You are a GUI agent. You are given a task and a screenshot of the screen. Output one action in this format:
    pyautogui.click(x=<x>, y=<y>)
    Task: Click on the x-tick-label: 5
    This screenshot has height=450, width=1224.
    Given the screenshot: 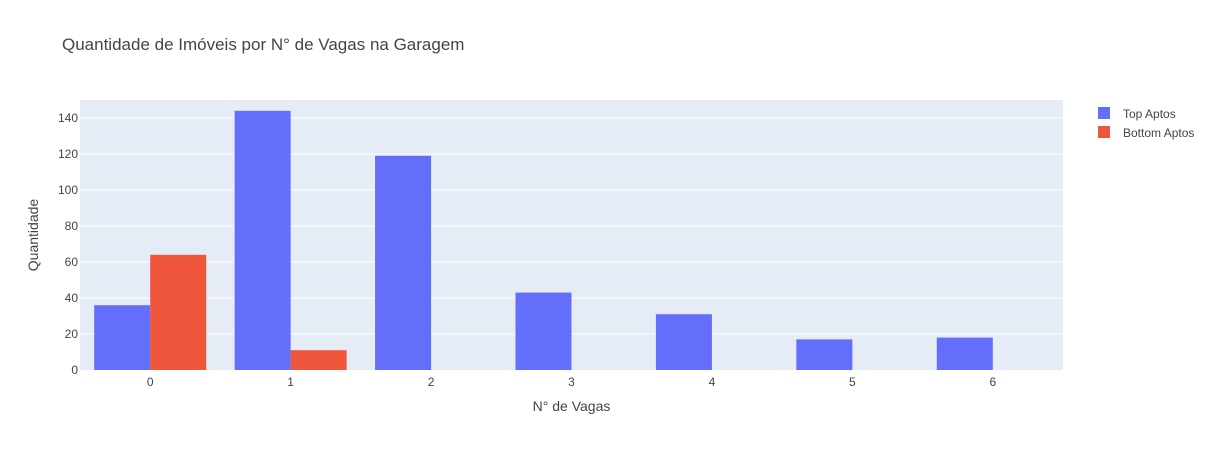 What is the action you would take?
    pyautogui.click(x=852, y=382)
    